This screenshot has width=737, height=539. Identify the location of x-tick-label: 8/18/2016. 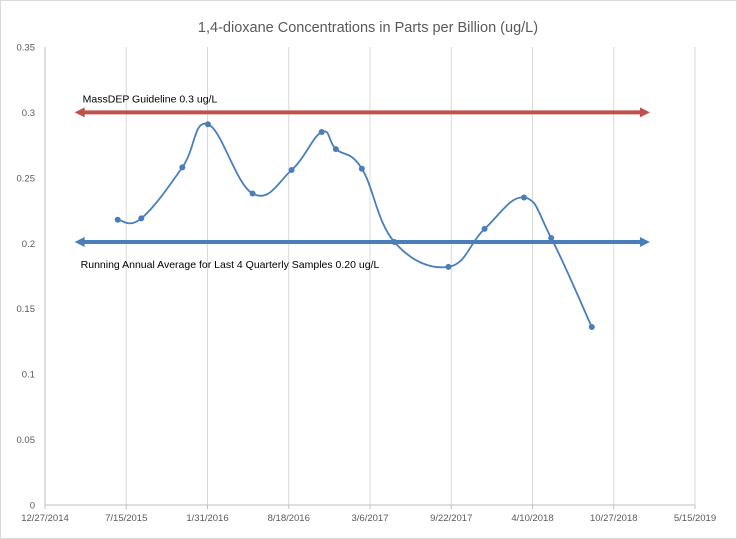
(289, 518).